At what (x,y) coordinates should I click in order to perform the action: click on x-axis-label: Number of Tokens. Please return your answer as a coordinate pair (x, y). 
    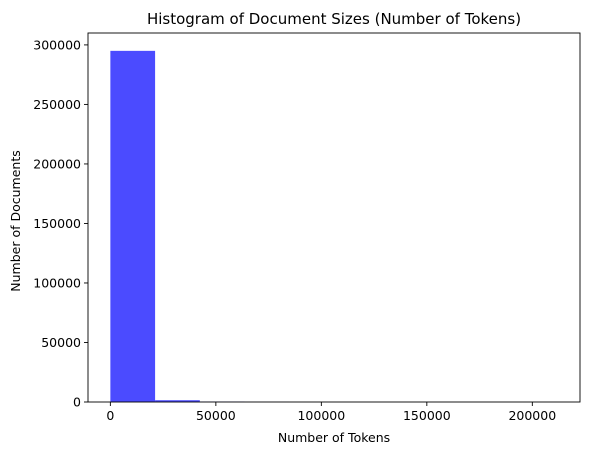
    Looking at the image, I should click on (334, 437).